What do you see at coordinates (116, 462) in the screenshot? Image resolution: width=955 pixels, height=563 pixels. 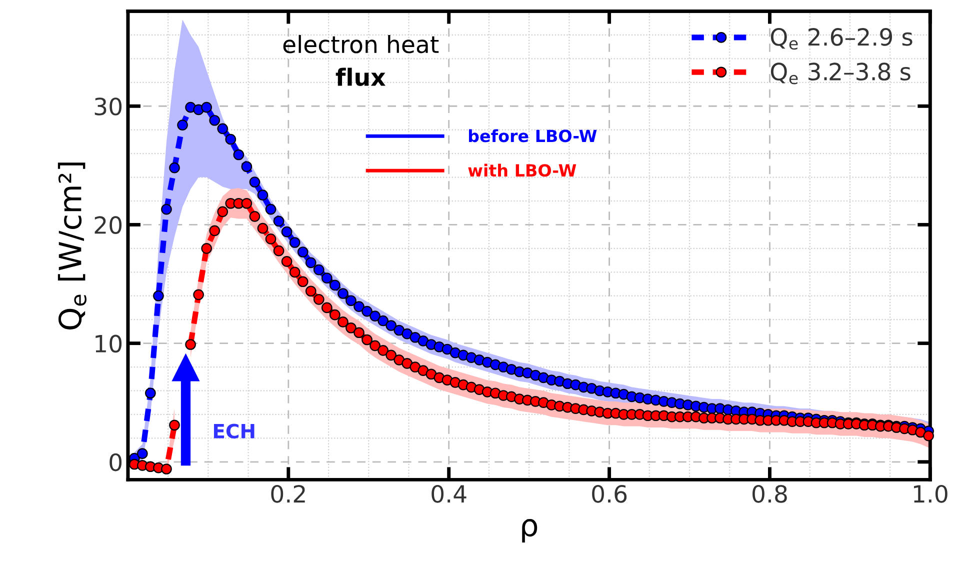 I see `y-tick-label: 0` at bounding box center [116, 462].